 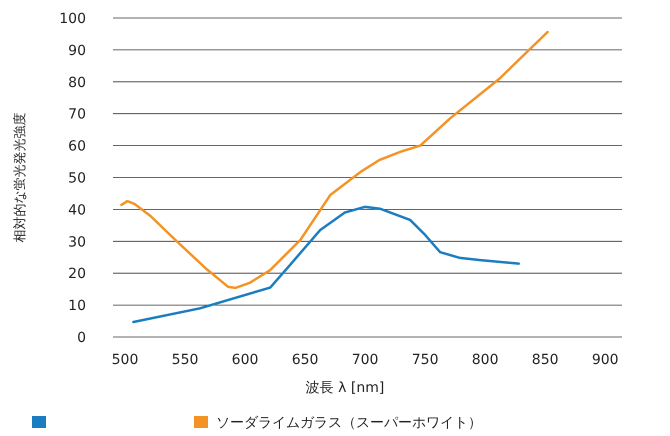 I want to click on y-tick-label: 80, so click(x=77, y=82).